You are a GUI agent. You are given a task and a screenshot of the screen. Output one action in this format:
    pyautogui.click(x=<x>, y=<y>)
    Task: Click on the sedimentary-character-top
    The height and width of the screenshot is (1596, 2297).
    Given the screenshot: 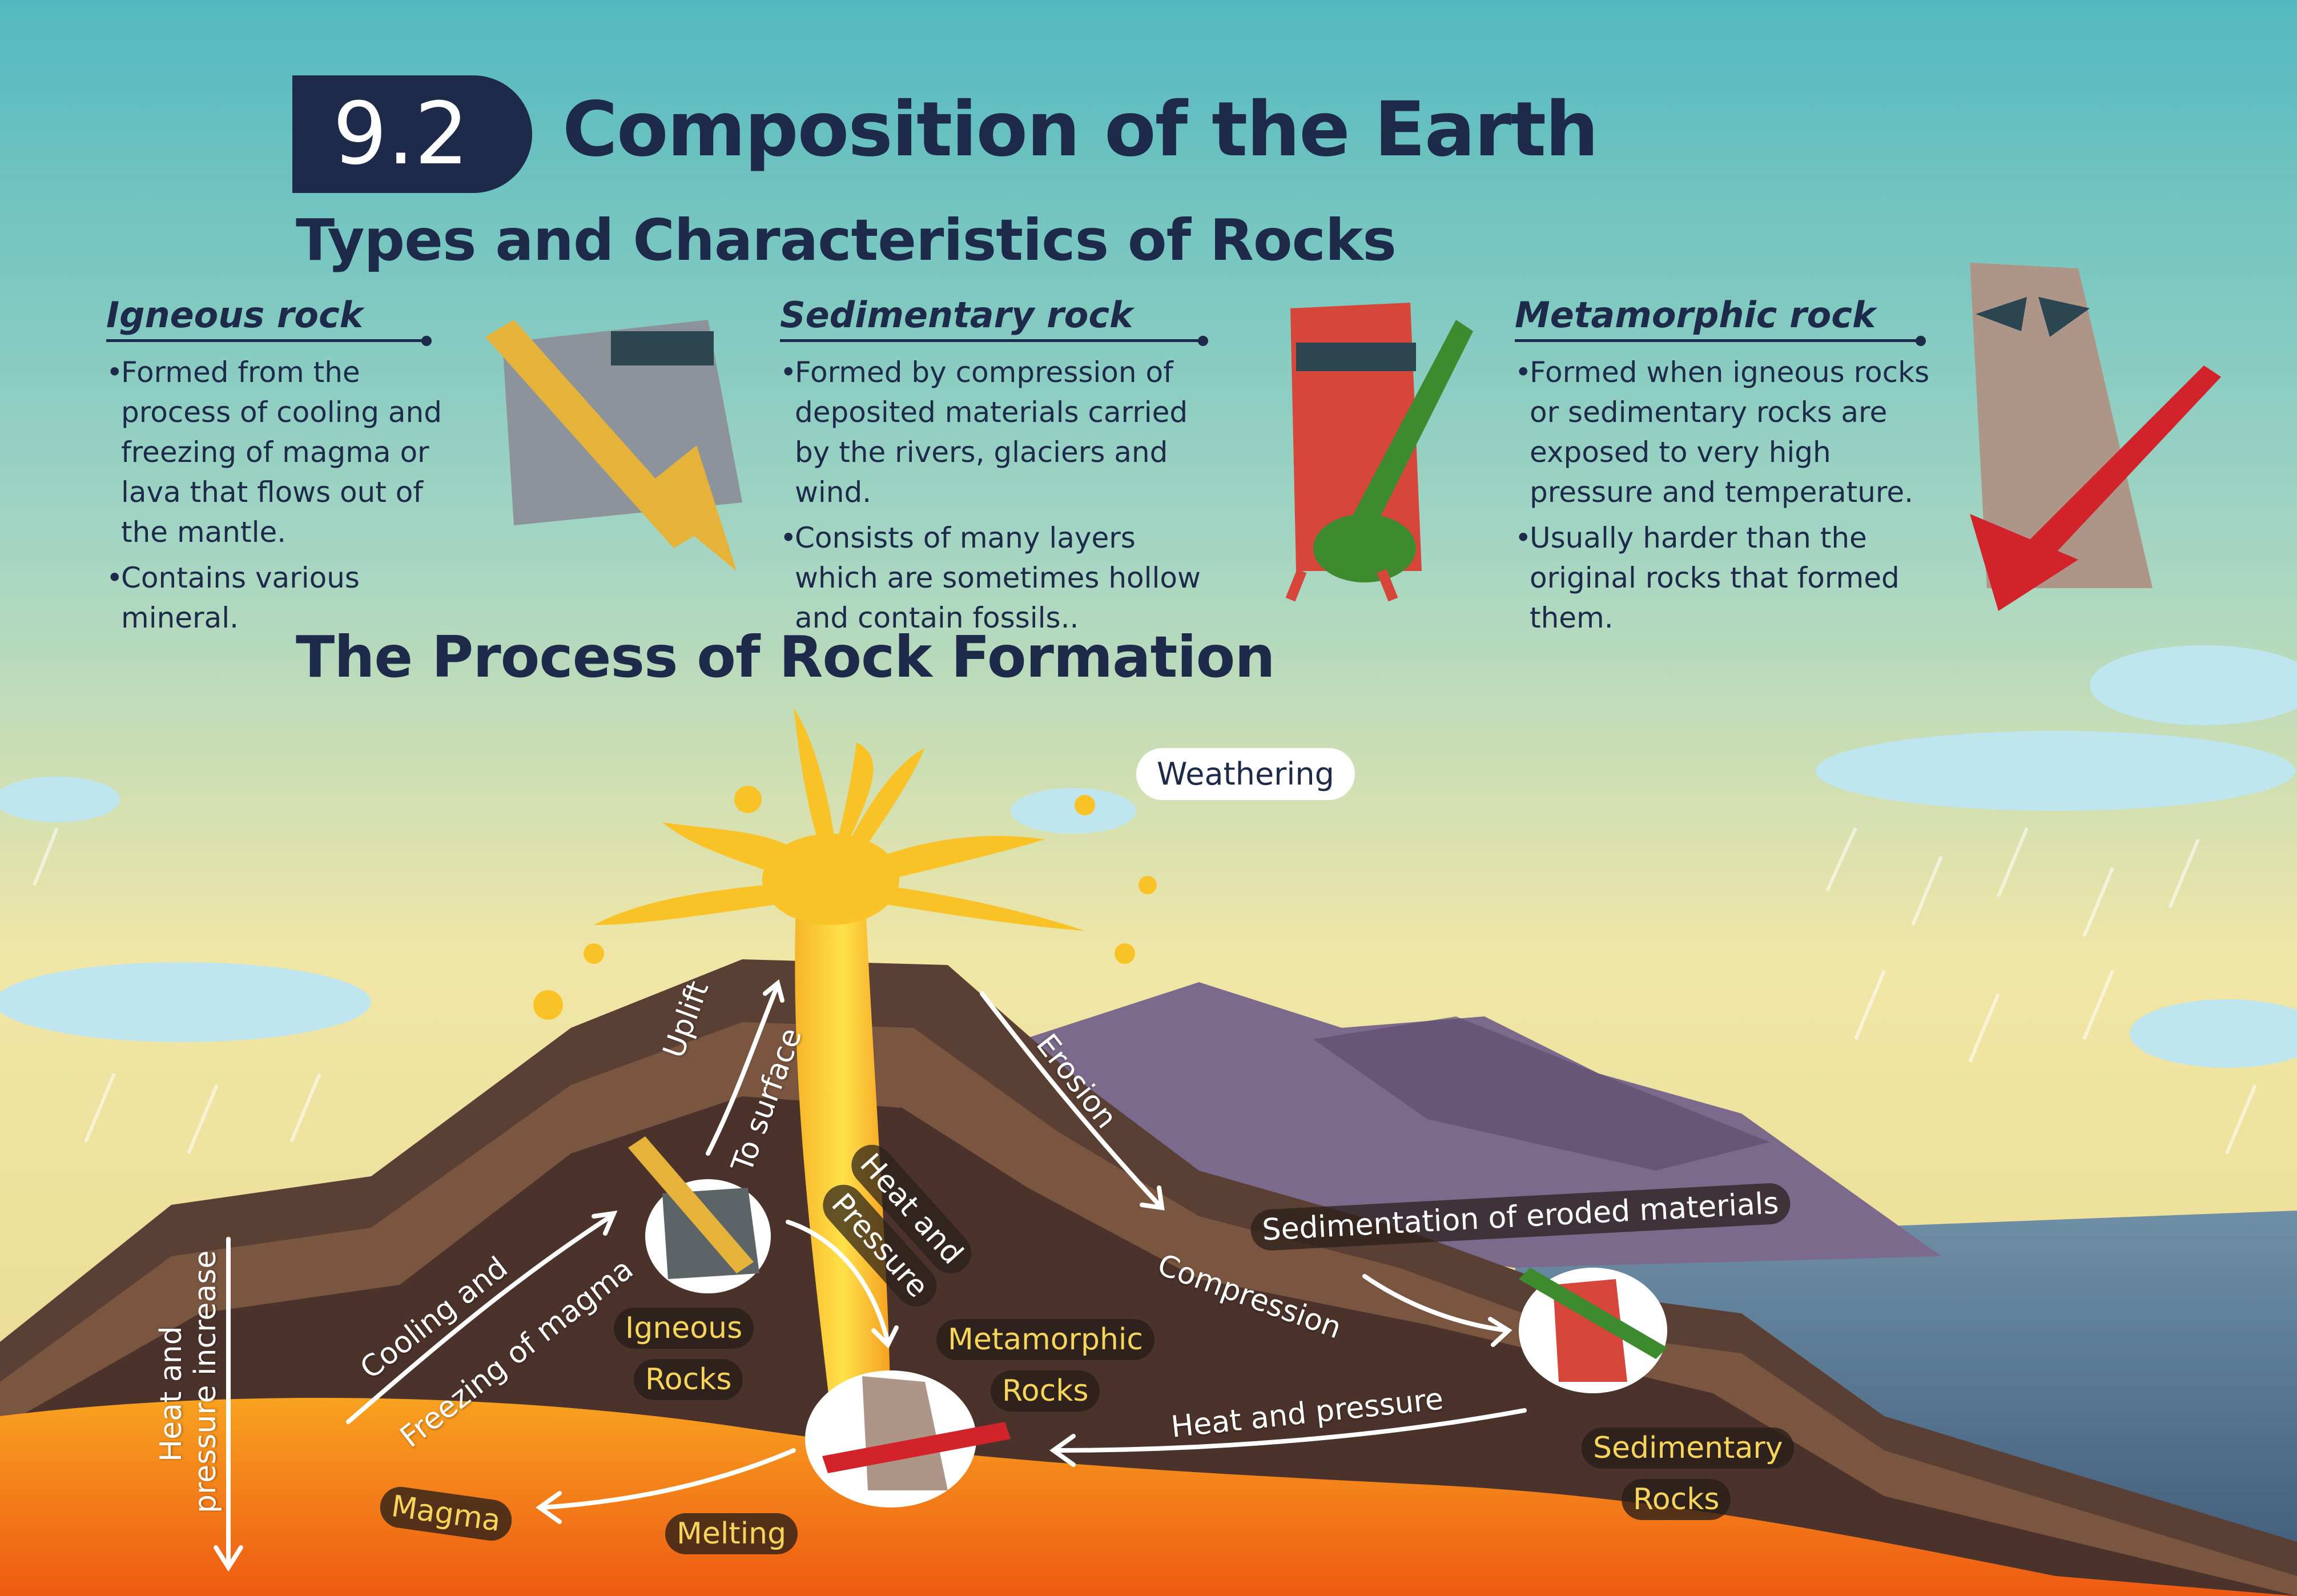 What is the action you would take?
    pyautogui.click(x=1379, y=452)
    